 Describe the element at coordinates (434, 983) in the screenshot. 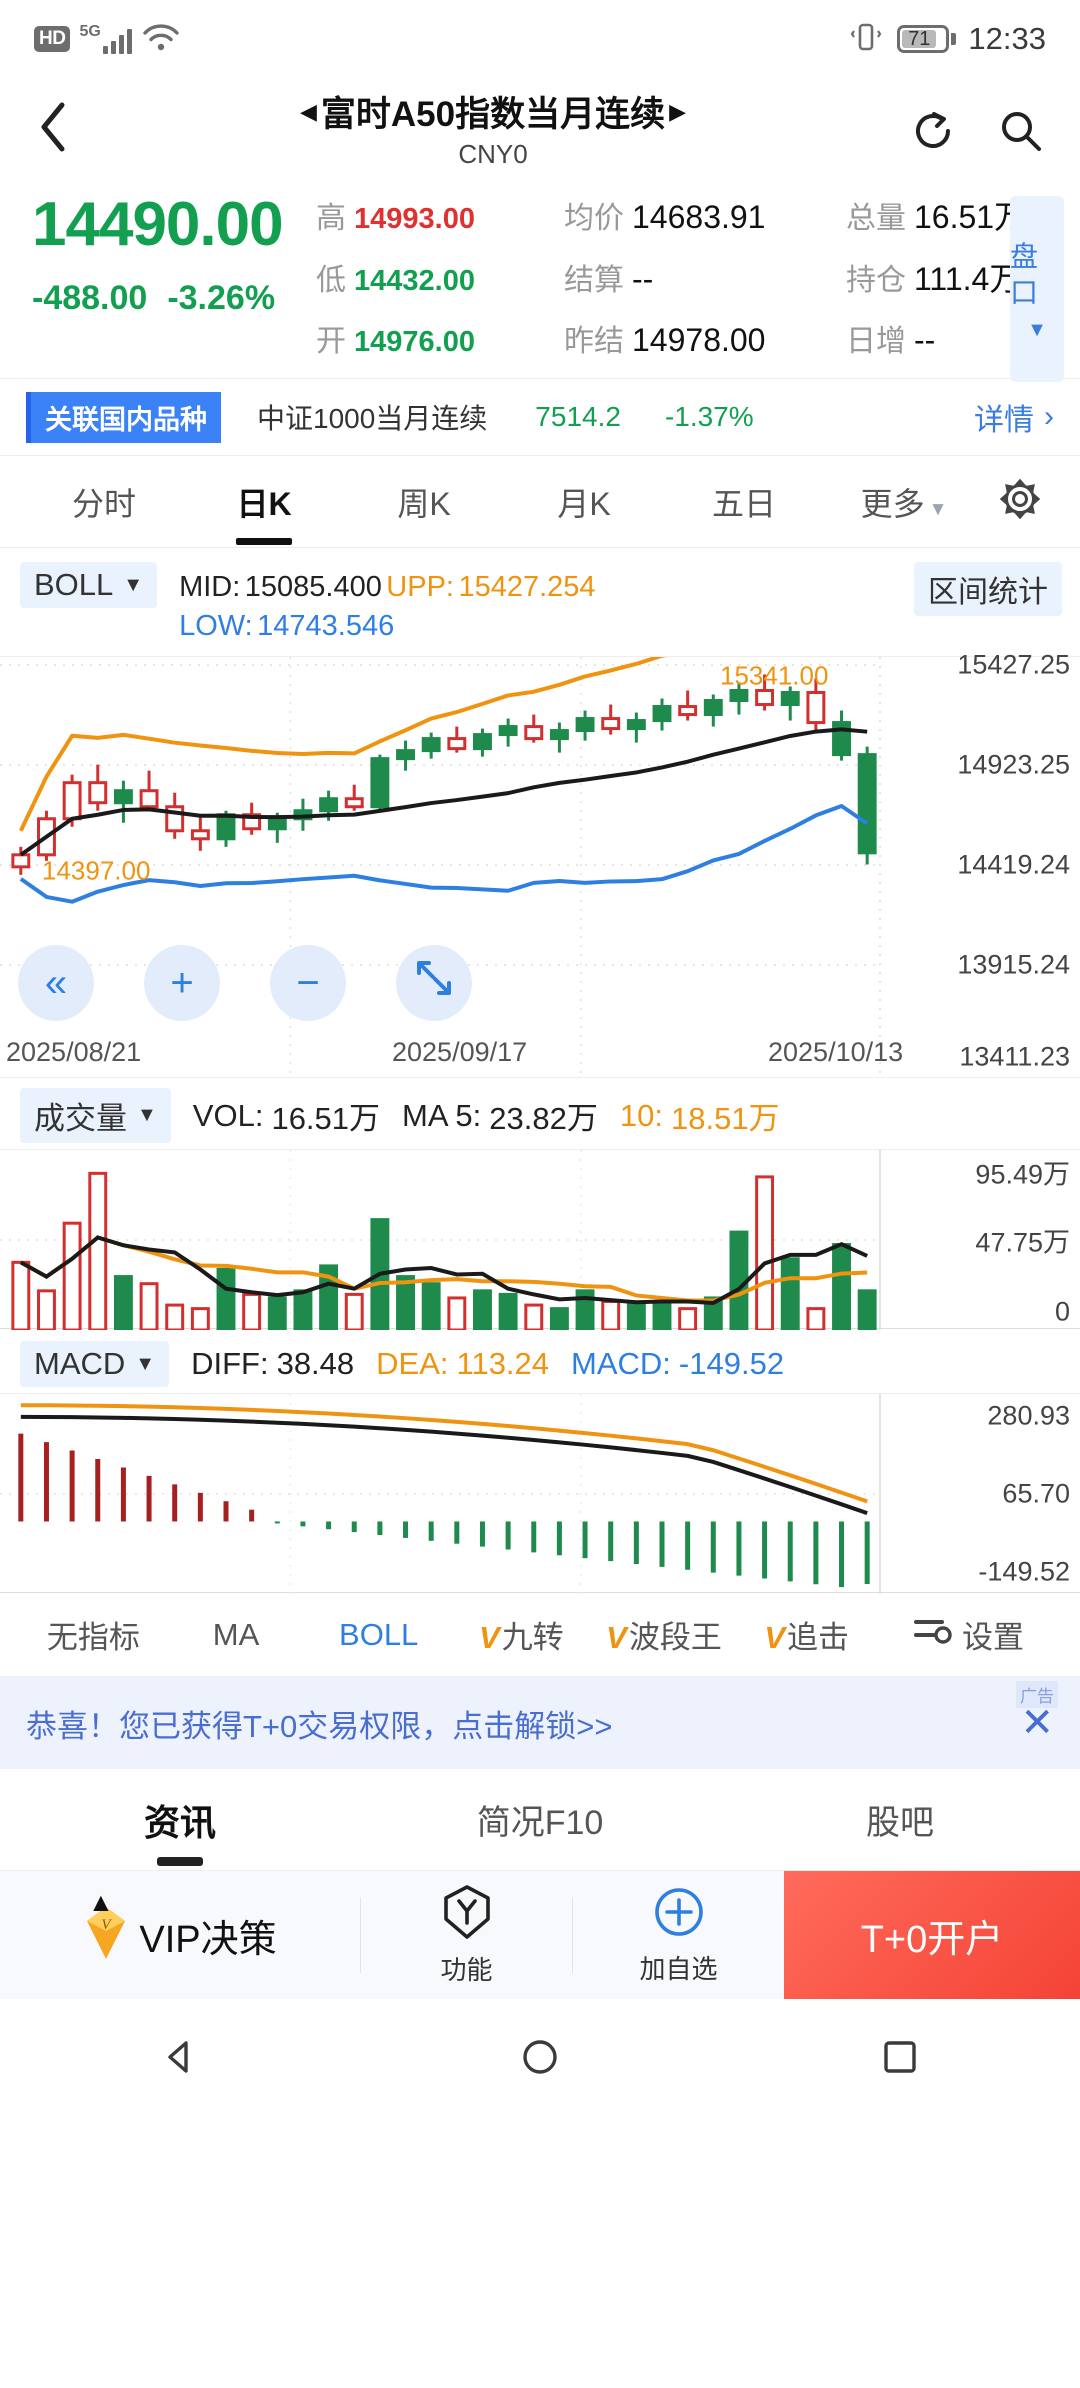

I see `fullscreen-button` at that location.